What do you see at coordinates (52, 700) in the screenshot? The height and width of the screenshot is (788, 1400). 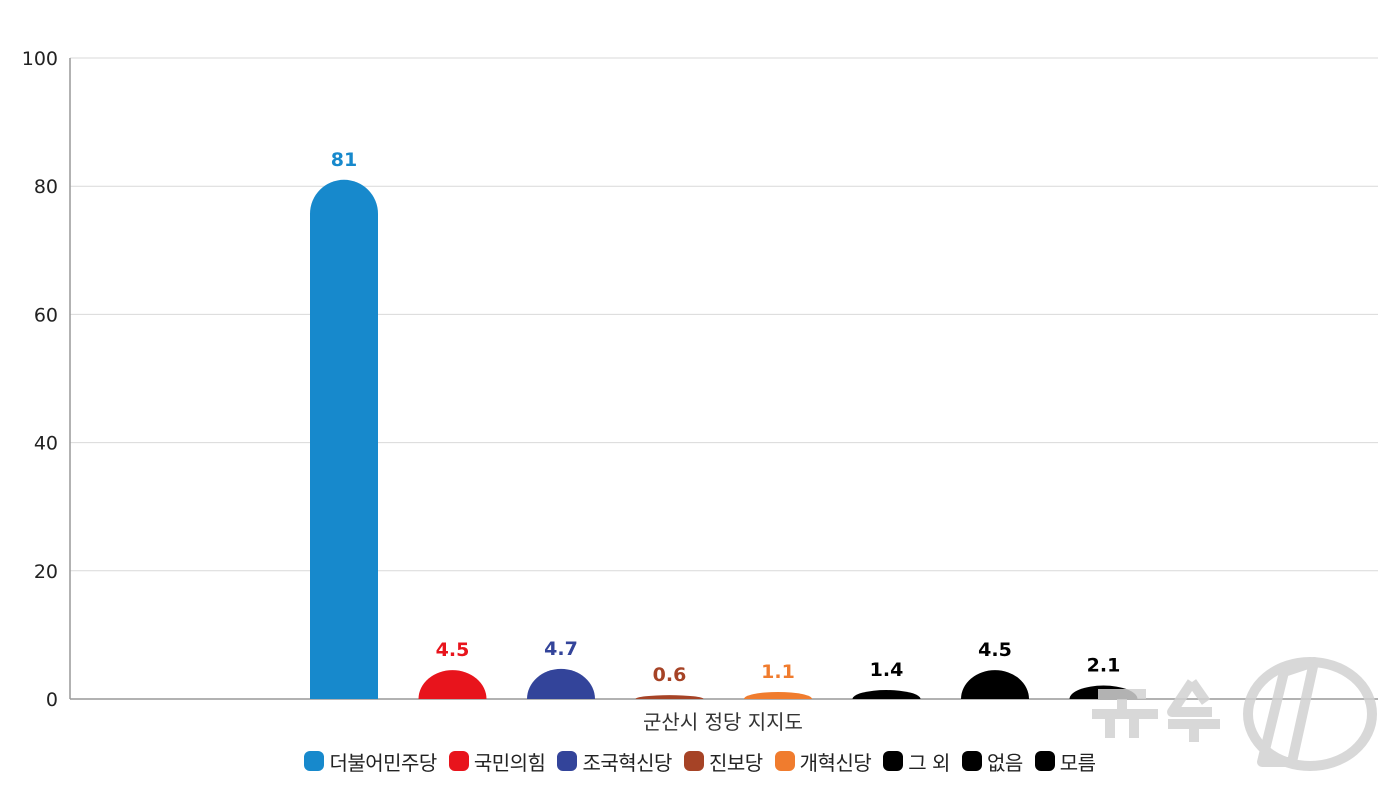 I see `y-tick-label: 0` at bounding box center [52, 700].